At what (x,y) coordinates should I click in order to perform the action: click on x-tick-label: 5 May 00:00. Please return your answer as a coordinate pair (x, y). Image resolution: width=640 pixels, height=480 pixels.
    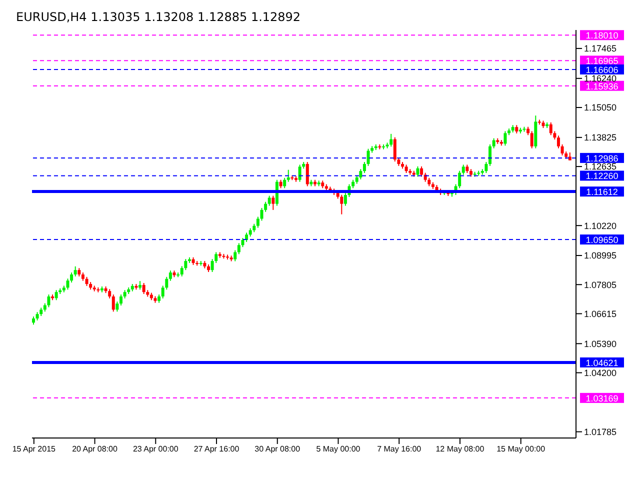
    Looking at the image, I should click on (338, 449).